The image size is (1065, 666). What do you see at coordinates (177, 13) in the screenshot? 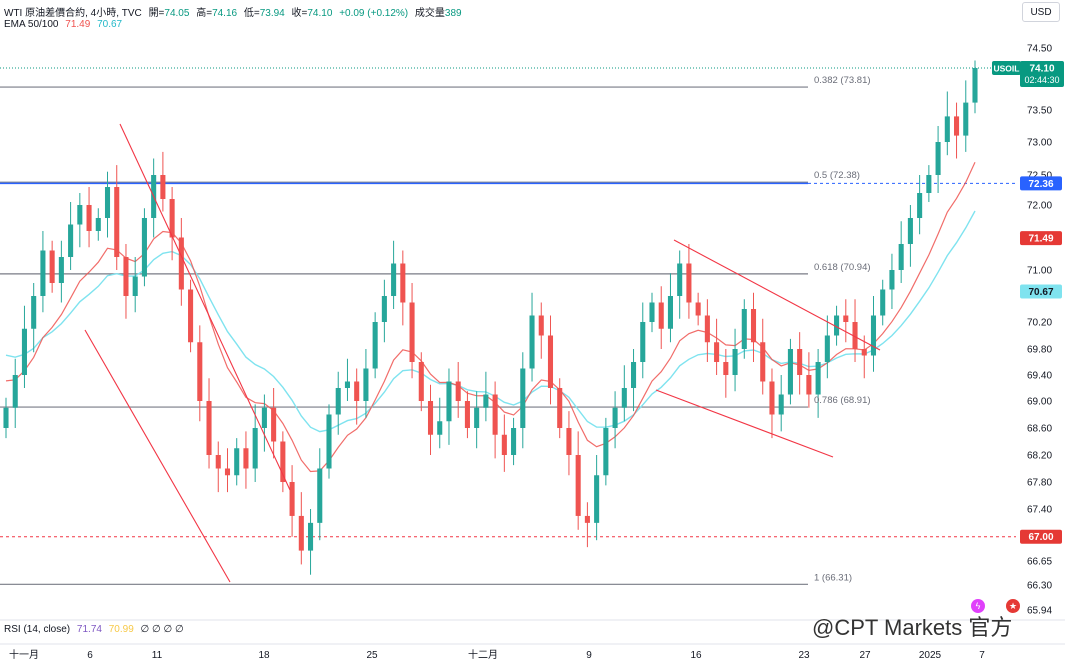
I see `open-value: 74.05` at bounding box center [177, 13].